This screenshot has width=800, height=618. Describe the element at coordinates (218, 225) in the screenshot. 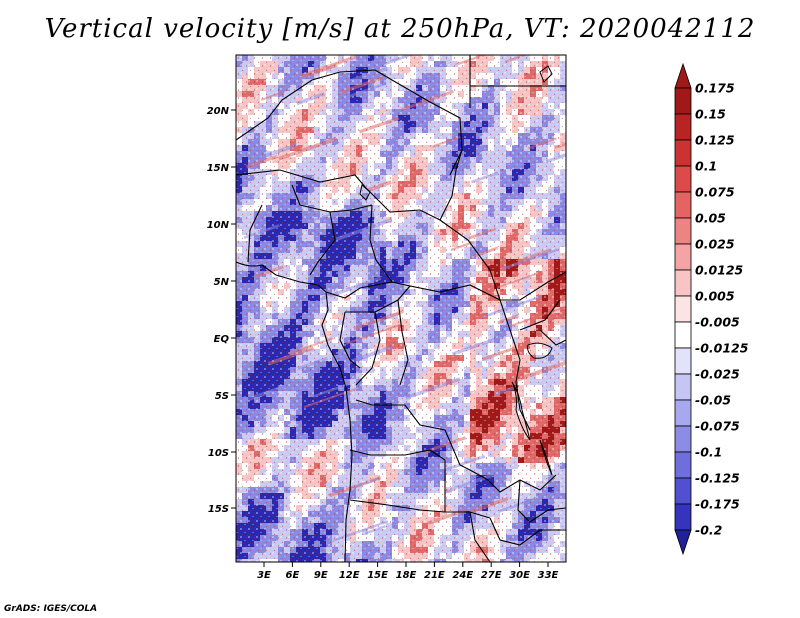

I see `lat-tick-label: 10N` at that location.